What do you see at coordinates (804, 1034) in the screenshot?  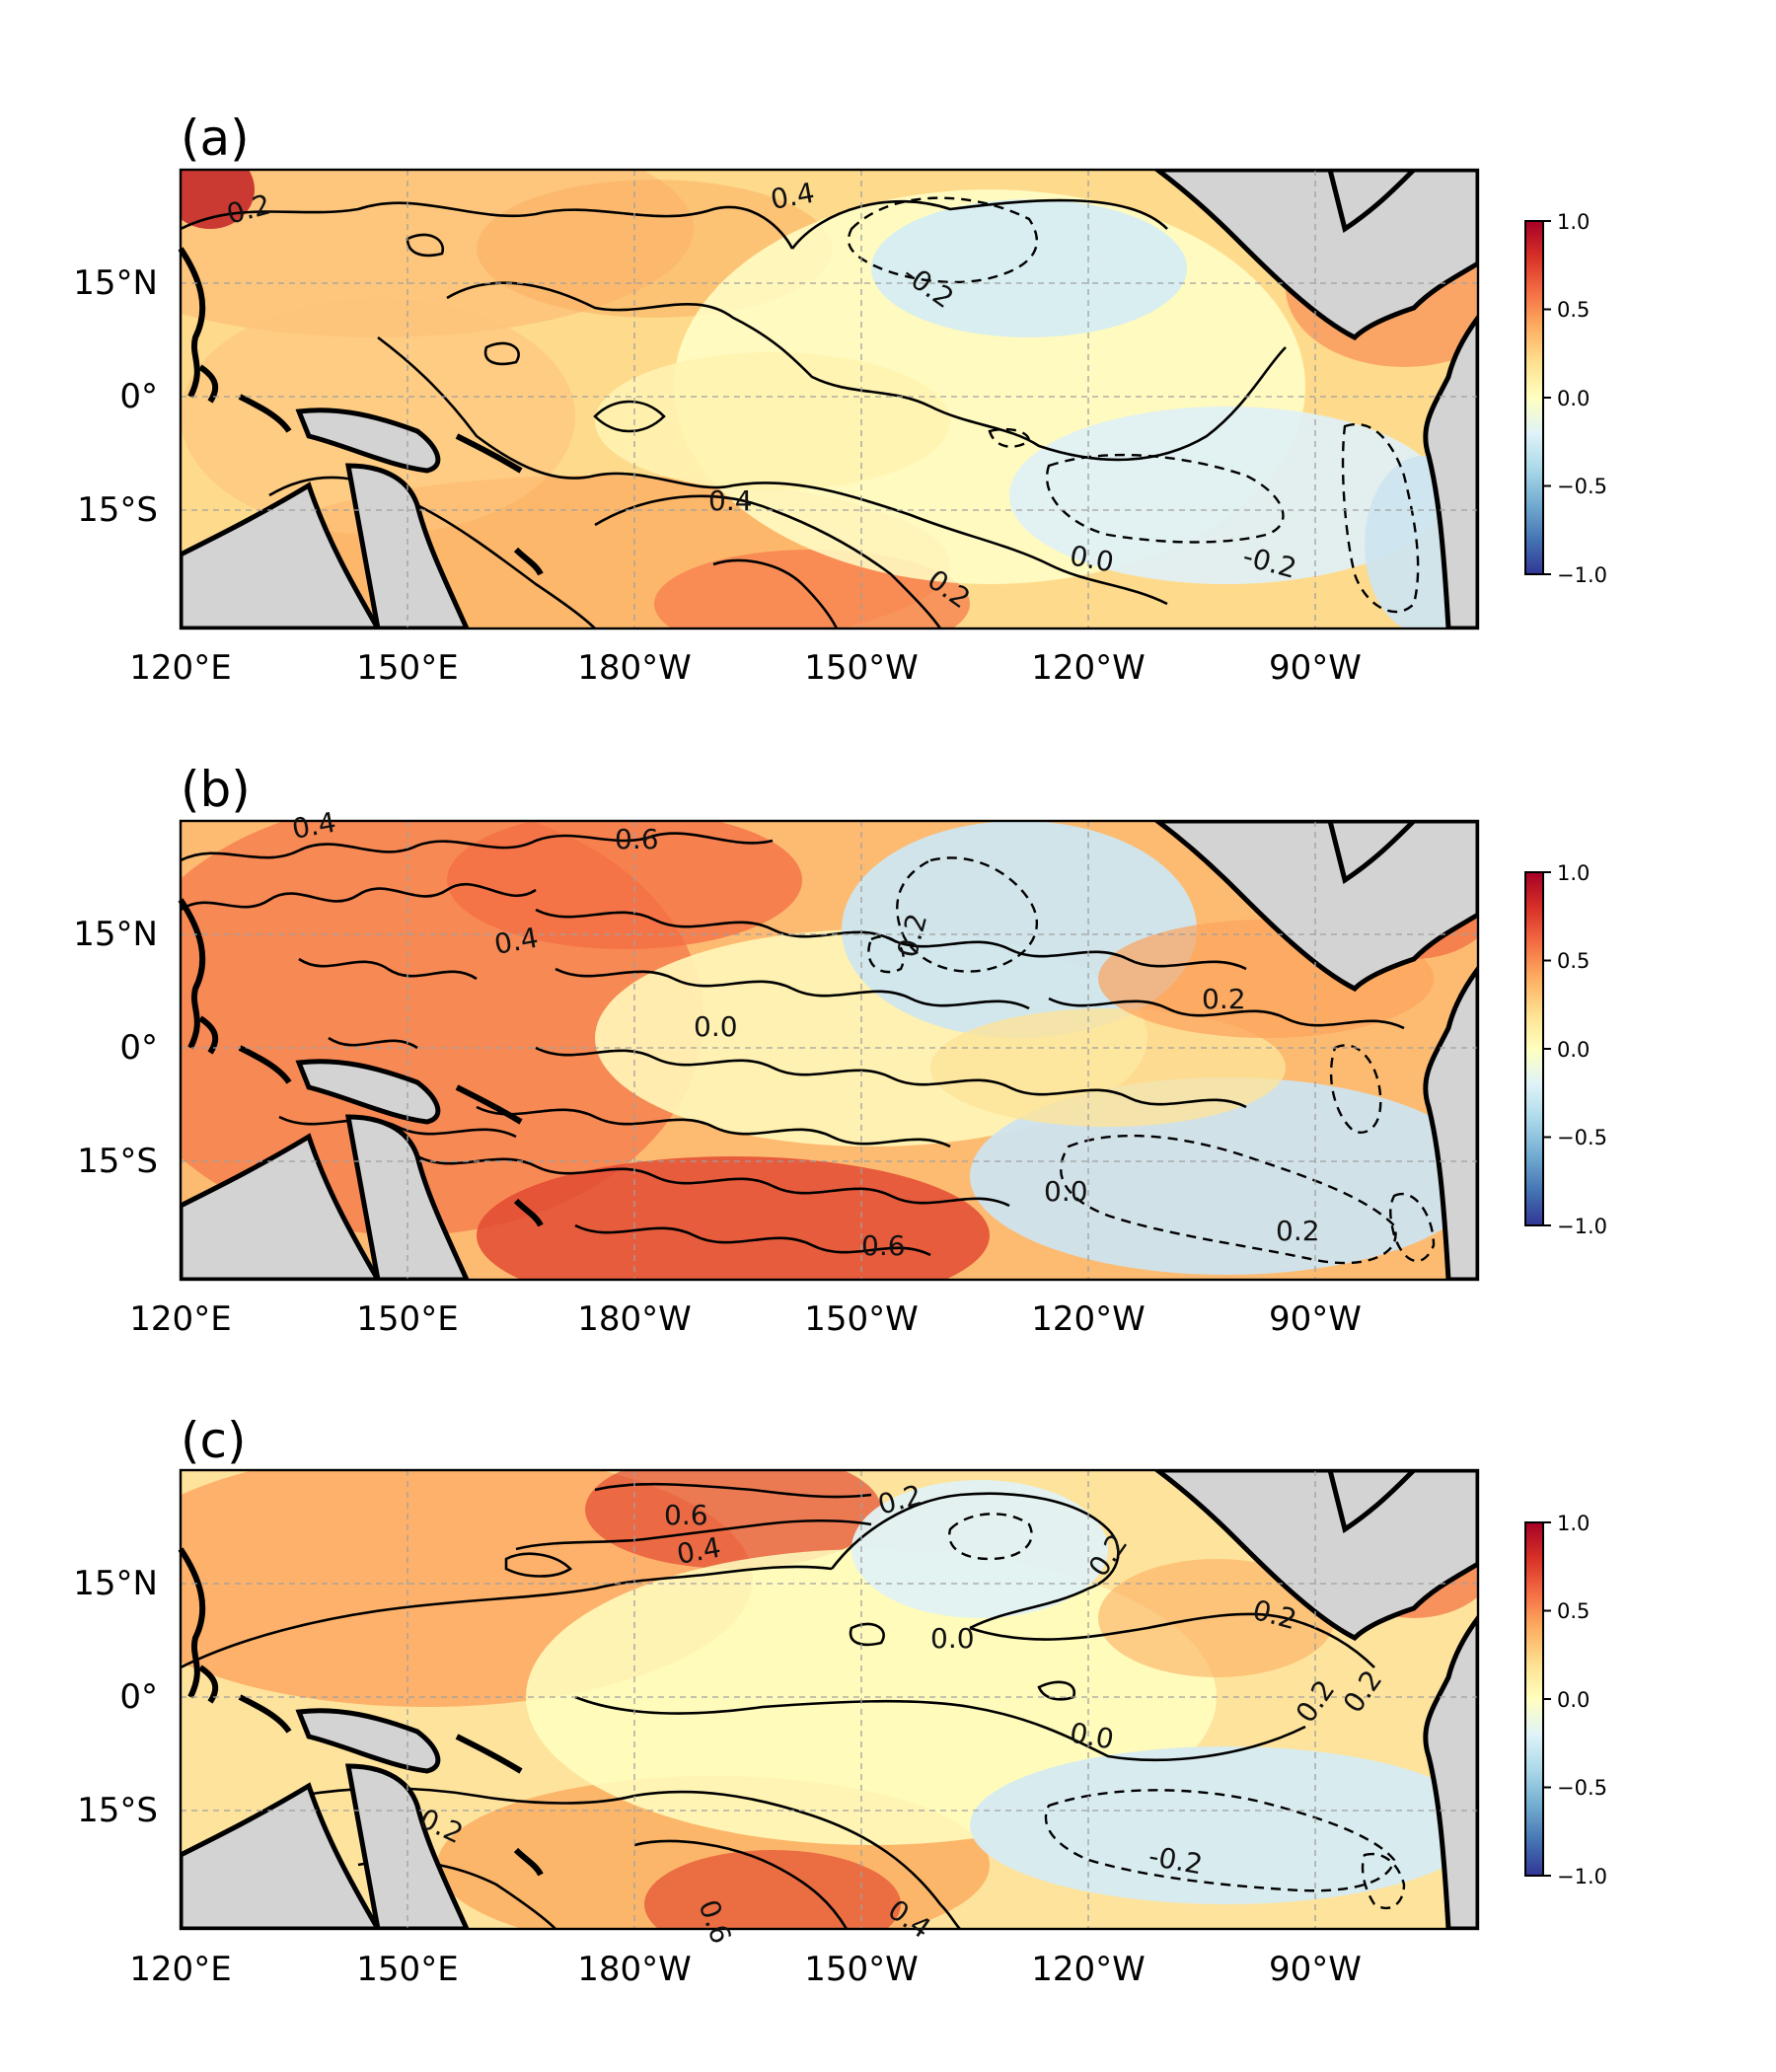 I see `contour-labels-b: 0.4 0.6 0.4 0.2 0.0 0.2 0.0 0.6 0.2` at bounding box center [804, 1034].